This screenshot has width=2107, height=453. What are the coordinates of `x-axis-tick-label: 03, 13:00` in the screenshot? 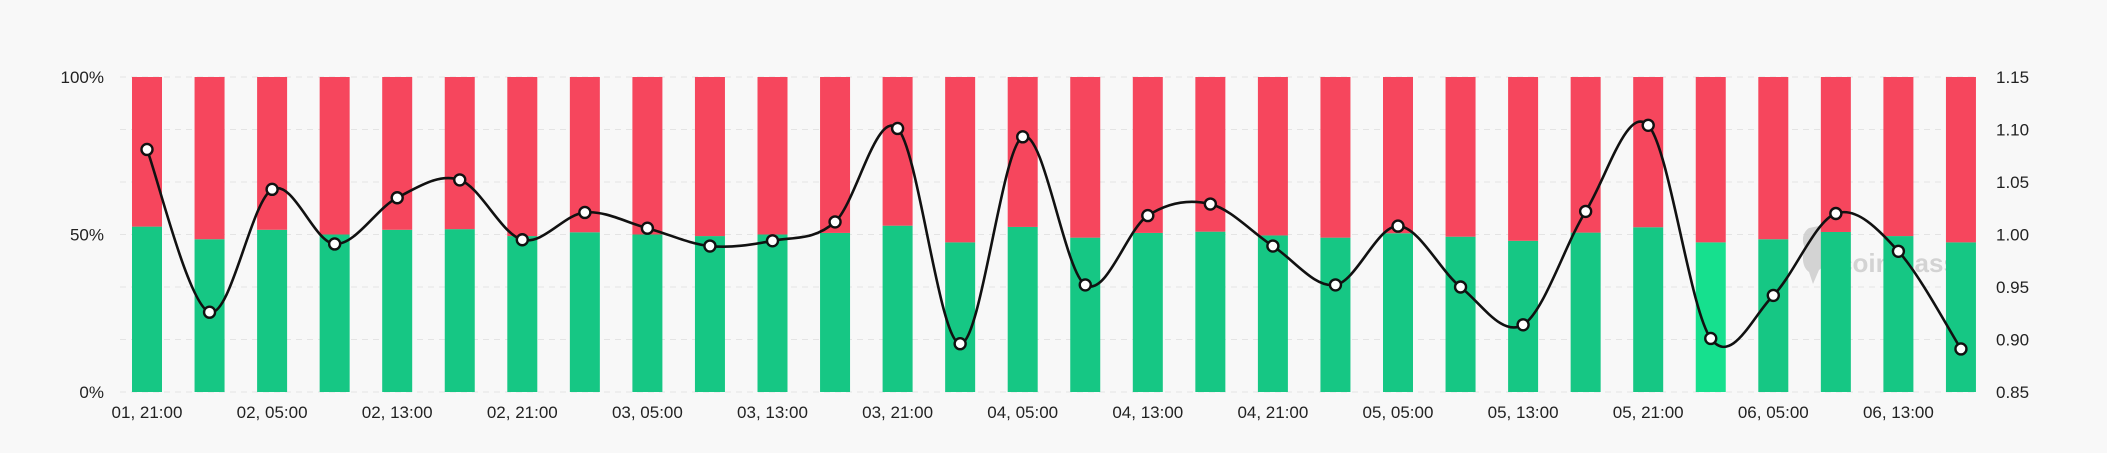 It's located at (772, 412).